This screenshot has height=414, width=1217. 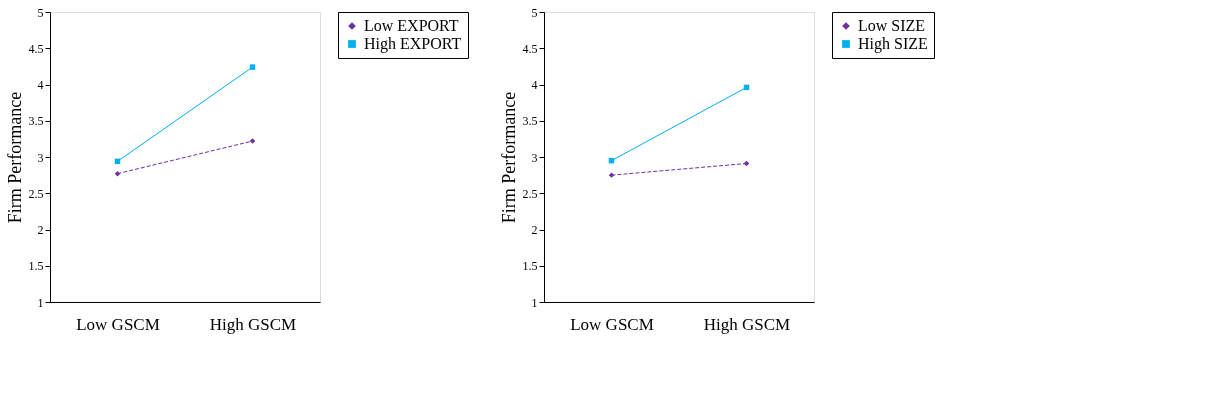 I want to click on legend-label: Low SIZE, so click(x=892, y=25).